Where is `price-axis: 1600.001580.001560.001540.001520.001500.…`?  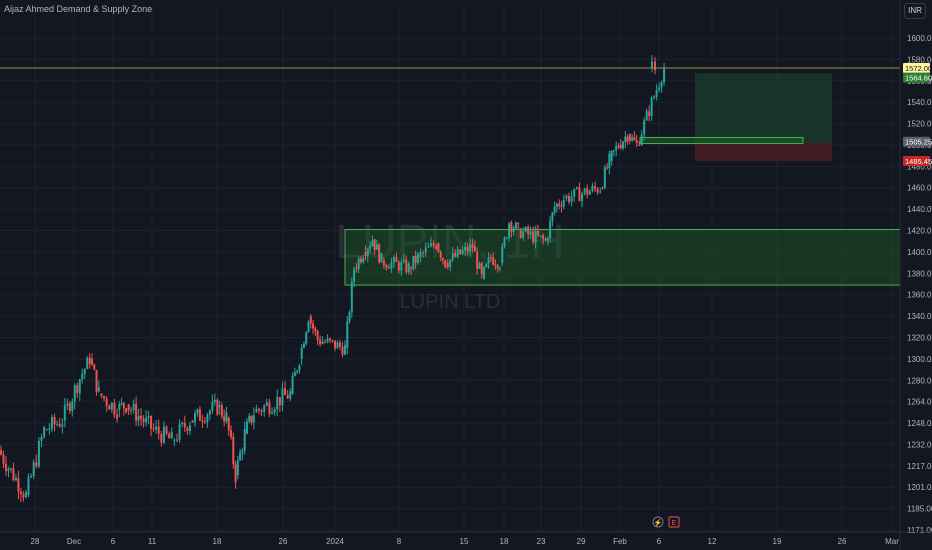
price-axis: 1600.001580.001560.001540.001520.001500.… is located at coordinates (915, 275).